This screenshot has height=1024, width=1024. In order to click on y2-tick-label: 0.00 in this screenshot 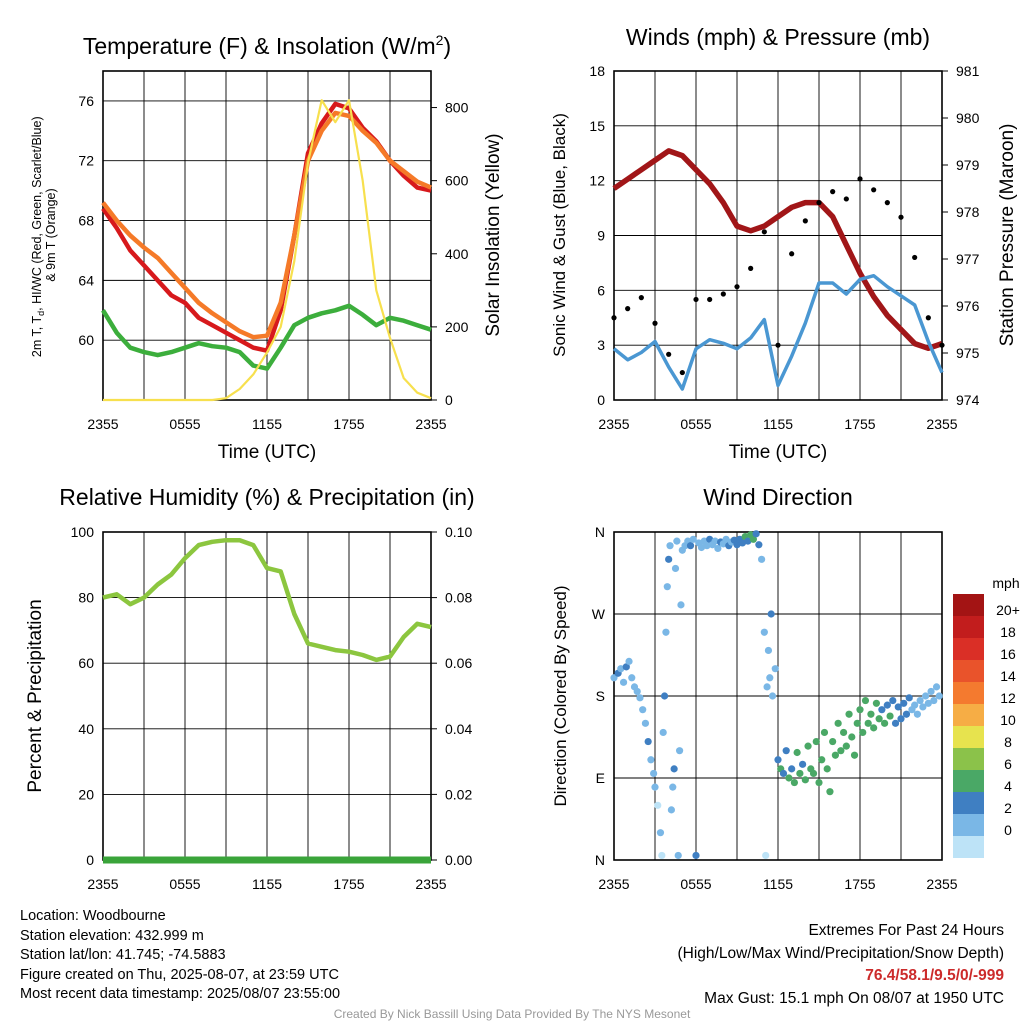, I will do `click(458, 860)`.